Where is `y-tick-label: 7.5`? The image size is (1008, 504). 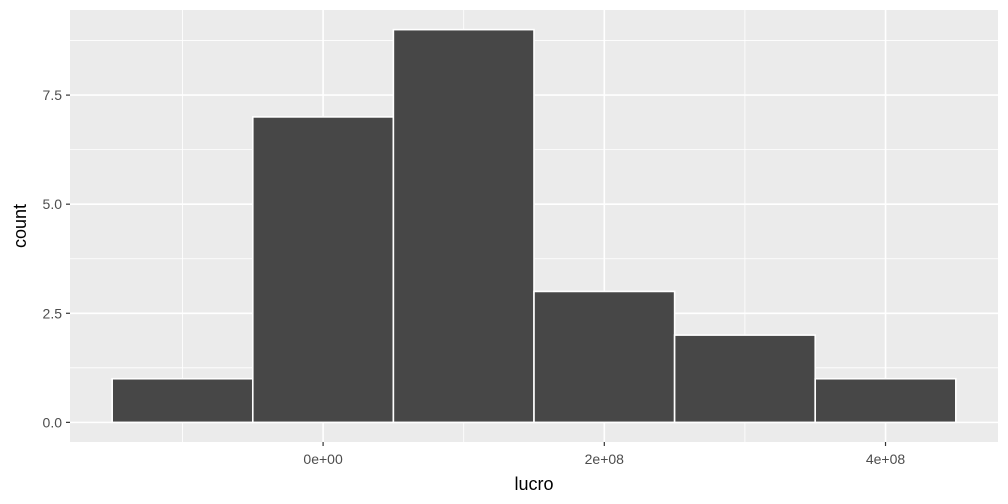 y-tick-label: 7.5 is located at coordinates (53, 95).